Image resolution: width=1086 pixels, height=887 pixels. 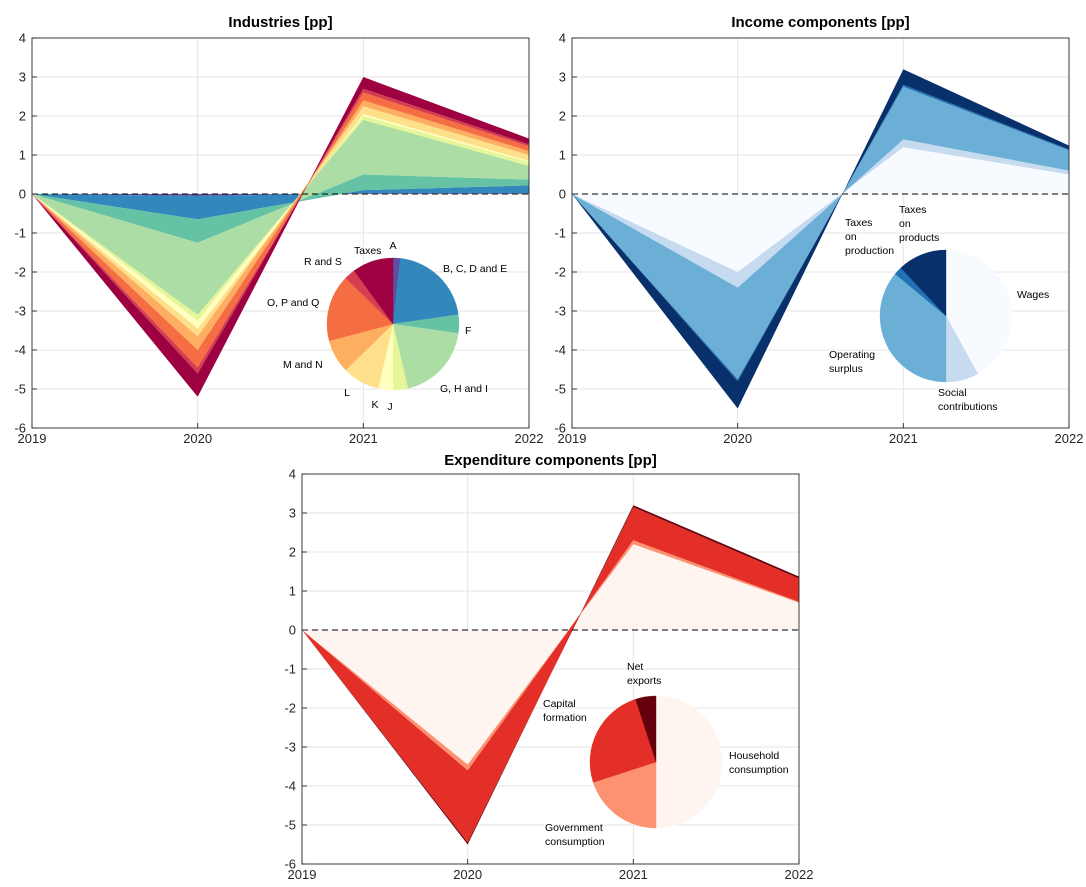 What do you see at coordinates (919, 224) in the screenshot?
I see `pie-label-taxes-on-products: Taxes on products` at bounding box center [919, 224].